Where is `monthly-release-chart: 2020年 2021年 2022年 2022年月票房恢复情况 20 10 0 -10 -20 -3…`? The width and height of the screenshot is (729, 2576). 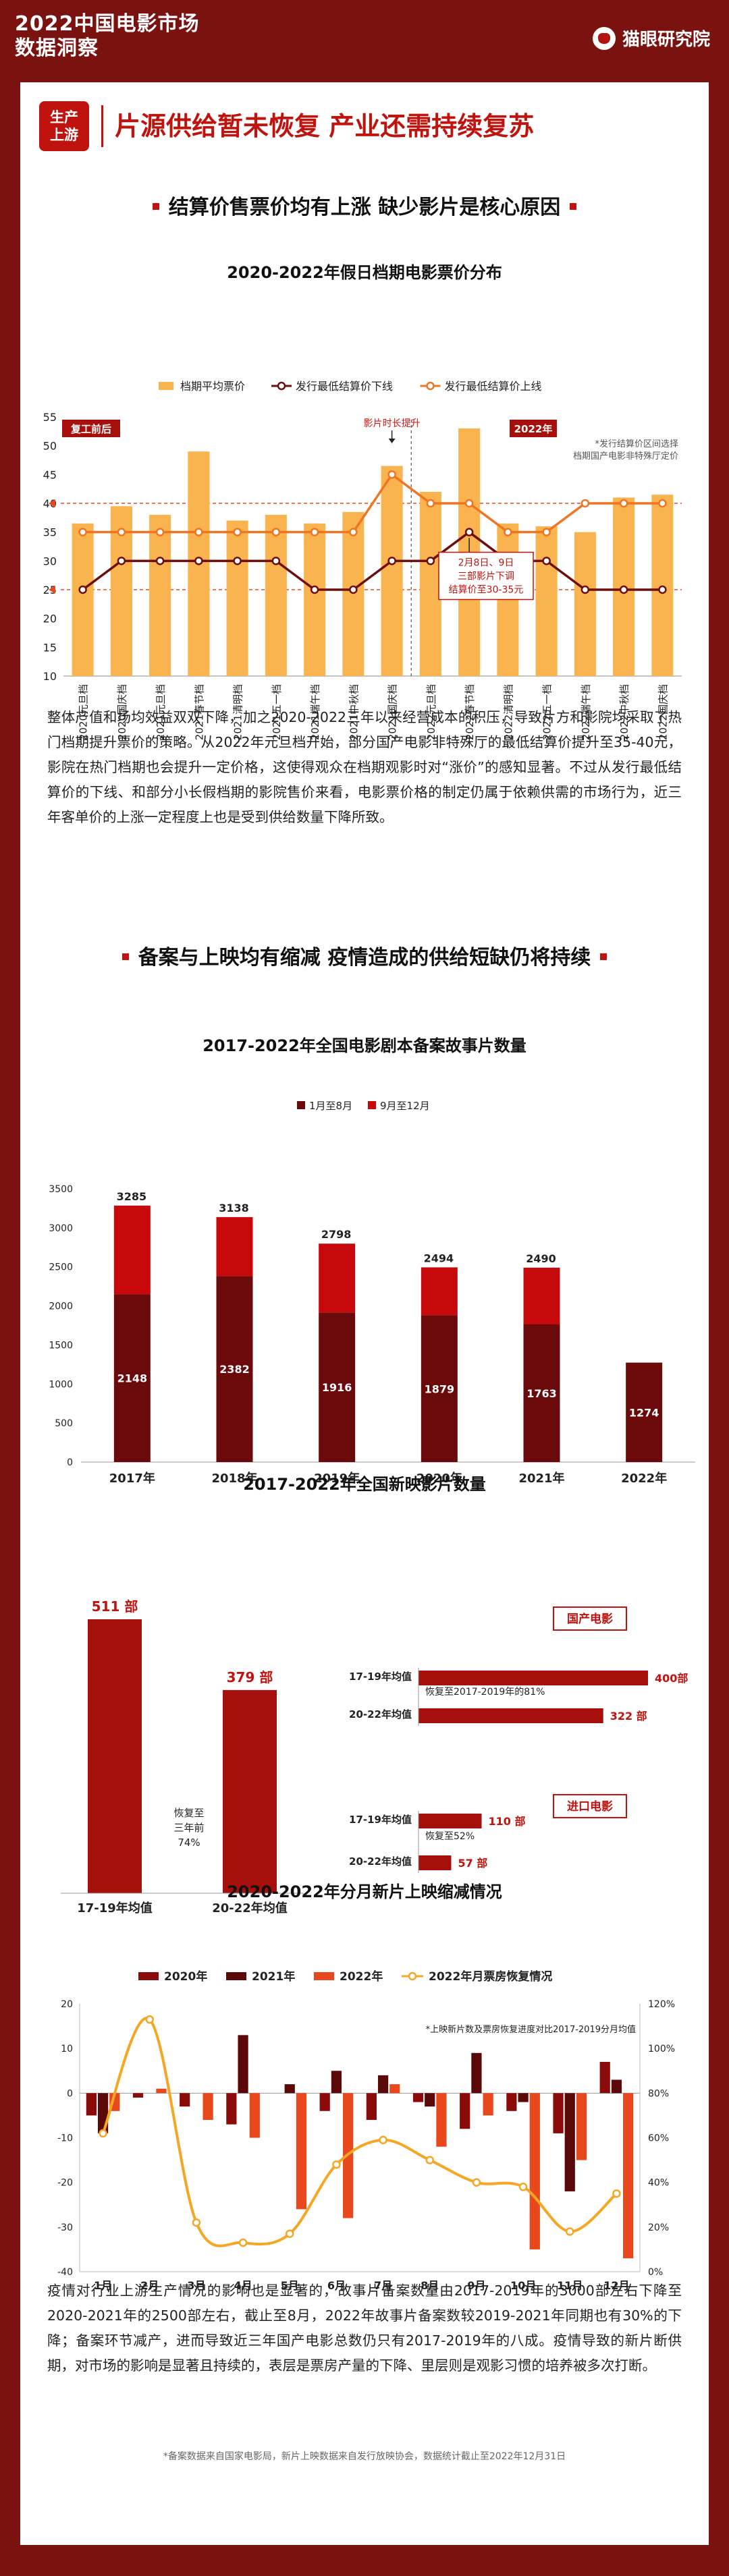 monthly-release-chart: 2020年 2021年 2022年 2022年月票房恢复情况 20 10 0 -10 -20 -3… is located at coordinates (366, 2130).